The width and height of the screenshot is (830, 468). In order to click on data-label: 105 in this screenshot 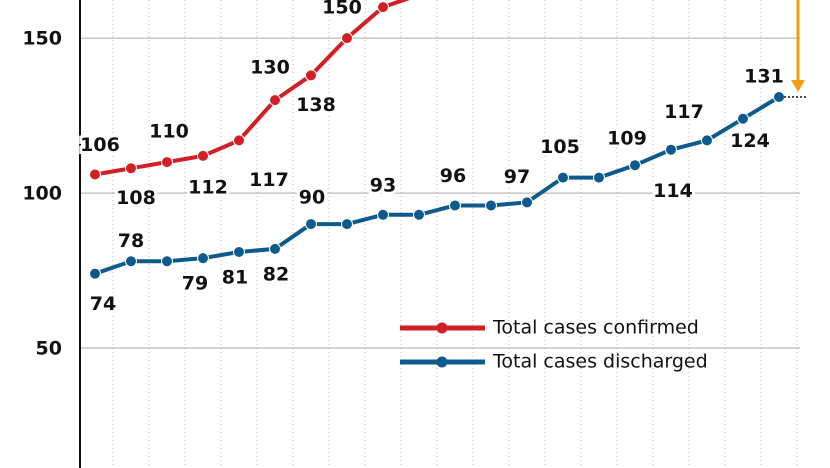, I will do `click(560, 147)`.